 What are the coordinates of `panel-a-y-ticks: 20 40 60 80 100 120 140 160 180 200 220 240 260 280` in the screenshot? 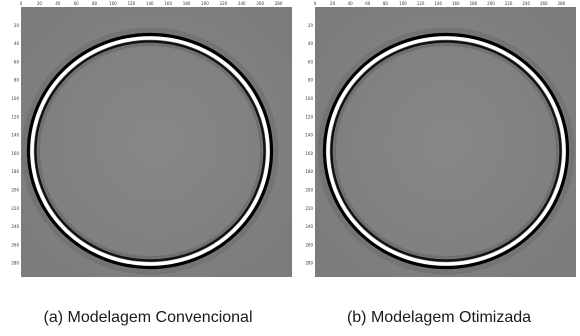 It's located at (15, 144).